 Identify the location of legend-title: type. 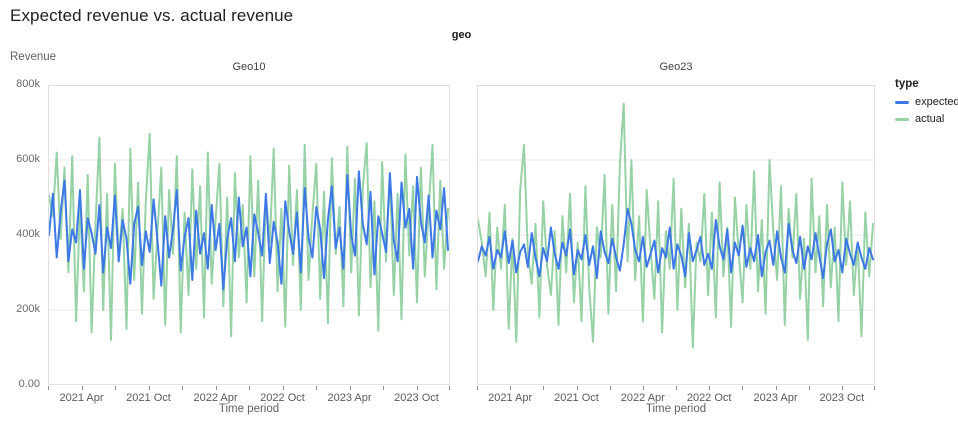
(907, 84).